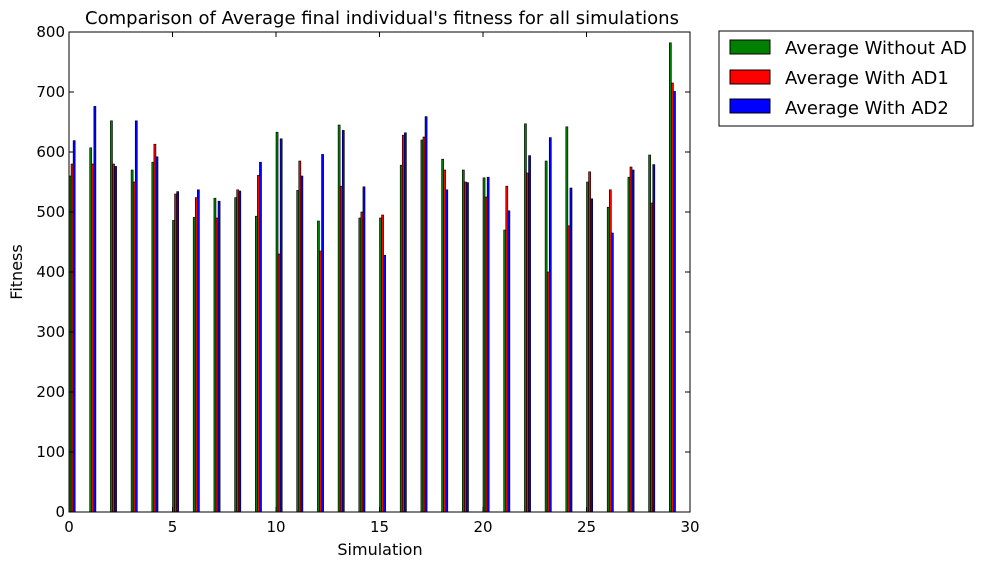 The height and width of the screenshot is (570, 1004). Describe the element at coordinates (750, 77) in the screenshot. I see `legend-swatch-with-ad1` at that location.